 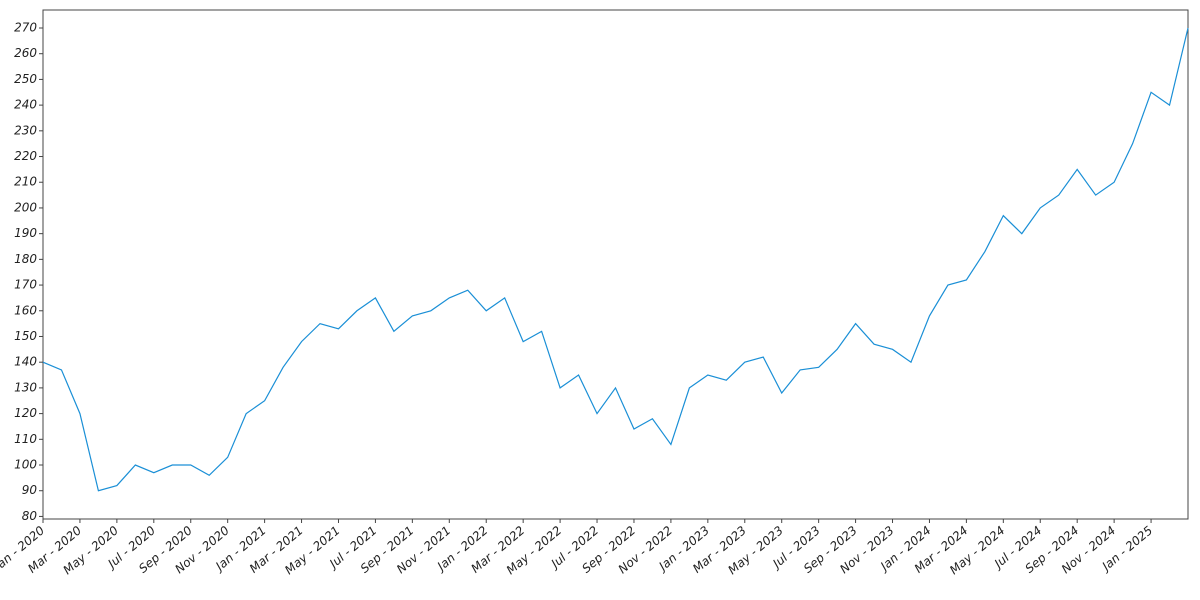 What do you see at coordinates (25, 233) in the screenshot?
I see `y-tick-label: 190` at bounding box center [25, 233].